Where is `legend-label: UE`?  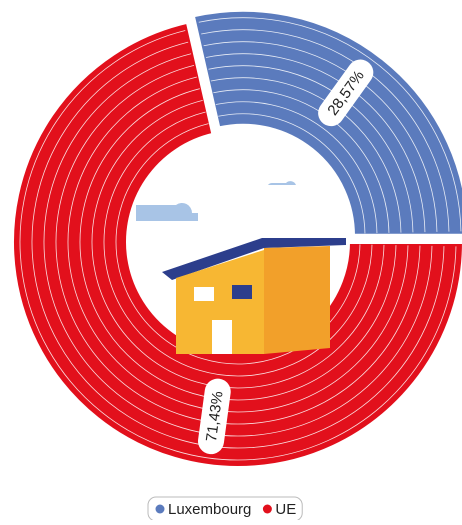
legend-label: UE is located at coordinates (285, 509).